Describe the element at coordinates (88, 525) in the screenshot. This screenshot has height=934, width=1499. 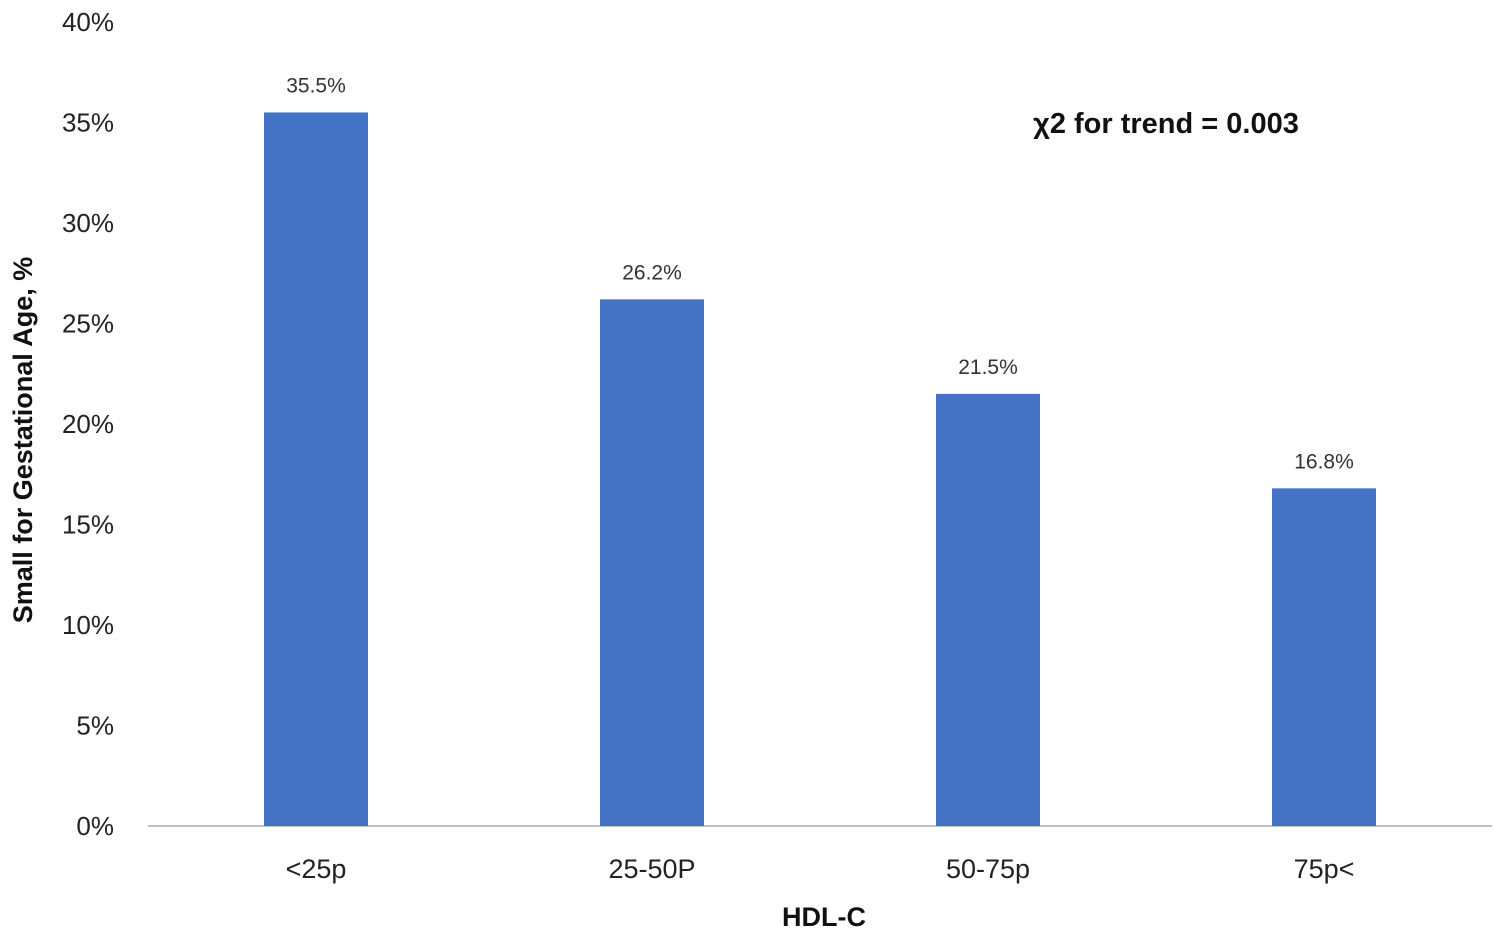
I see `y-tick-label: 15%` at that location.